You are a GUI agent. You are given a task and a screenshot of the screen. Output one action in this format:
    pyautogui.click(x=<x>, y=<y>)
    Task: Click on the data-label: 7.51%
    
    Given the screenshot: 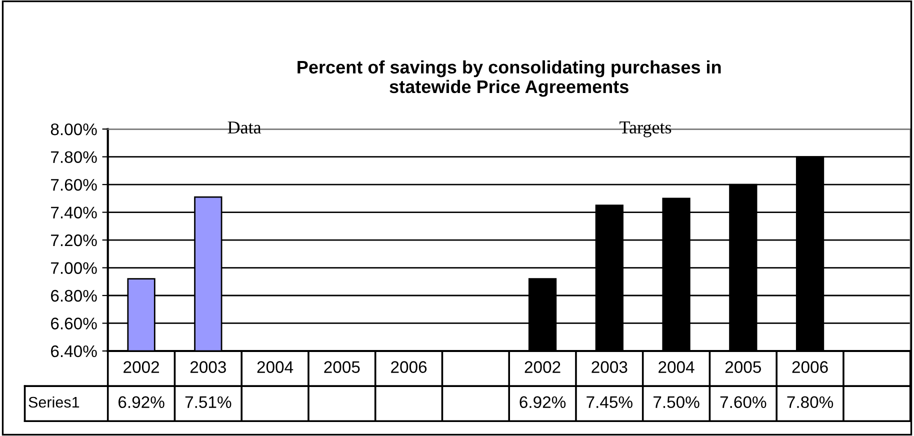 What is the action you would take?
    pyautogui.click(x=208, y=402)
    